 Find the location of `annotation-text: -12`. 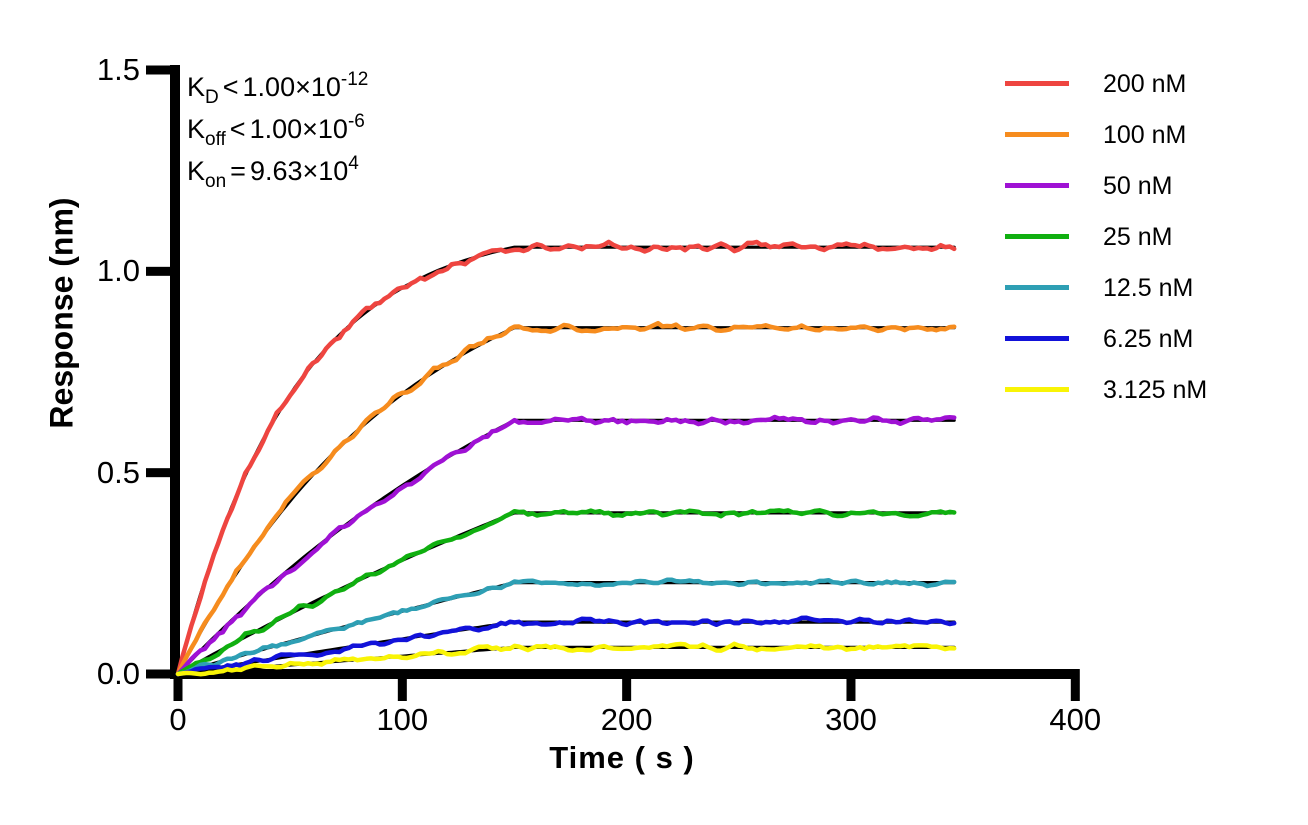

annotation-text: -12 is located at coordinates (354, 79).